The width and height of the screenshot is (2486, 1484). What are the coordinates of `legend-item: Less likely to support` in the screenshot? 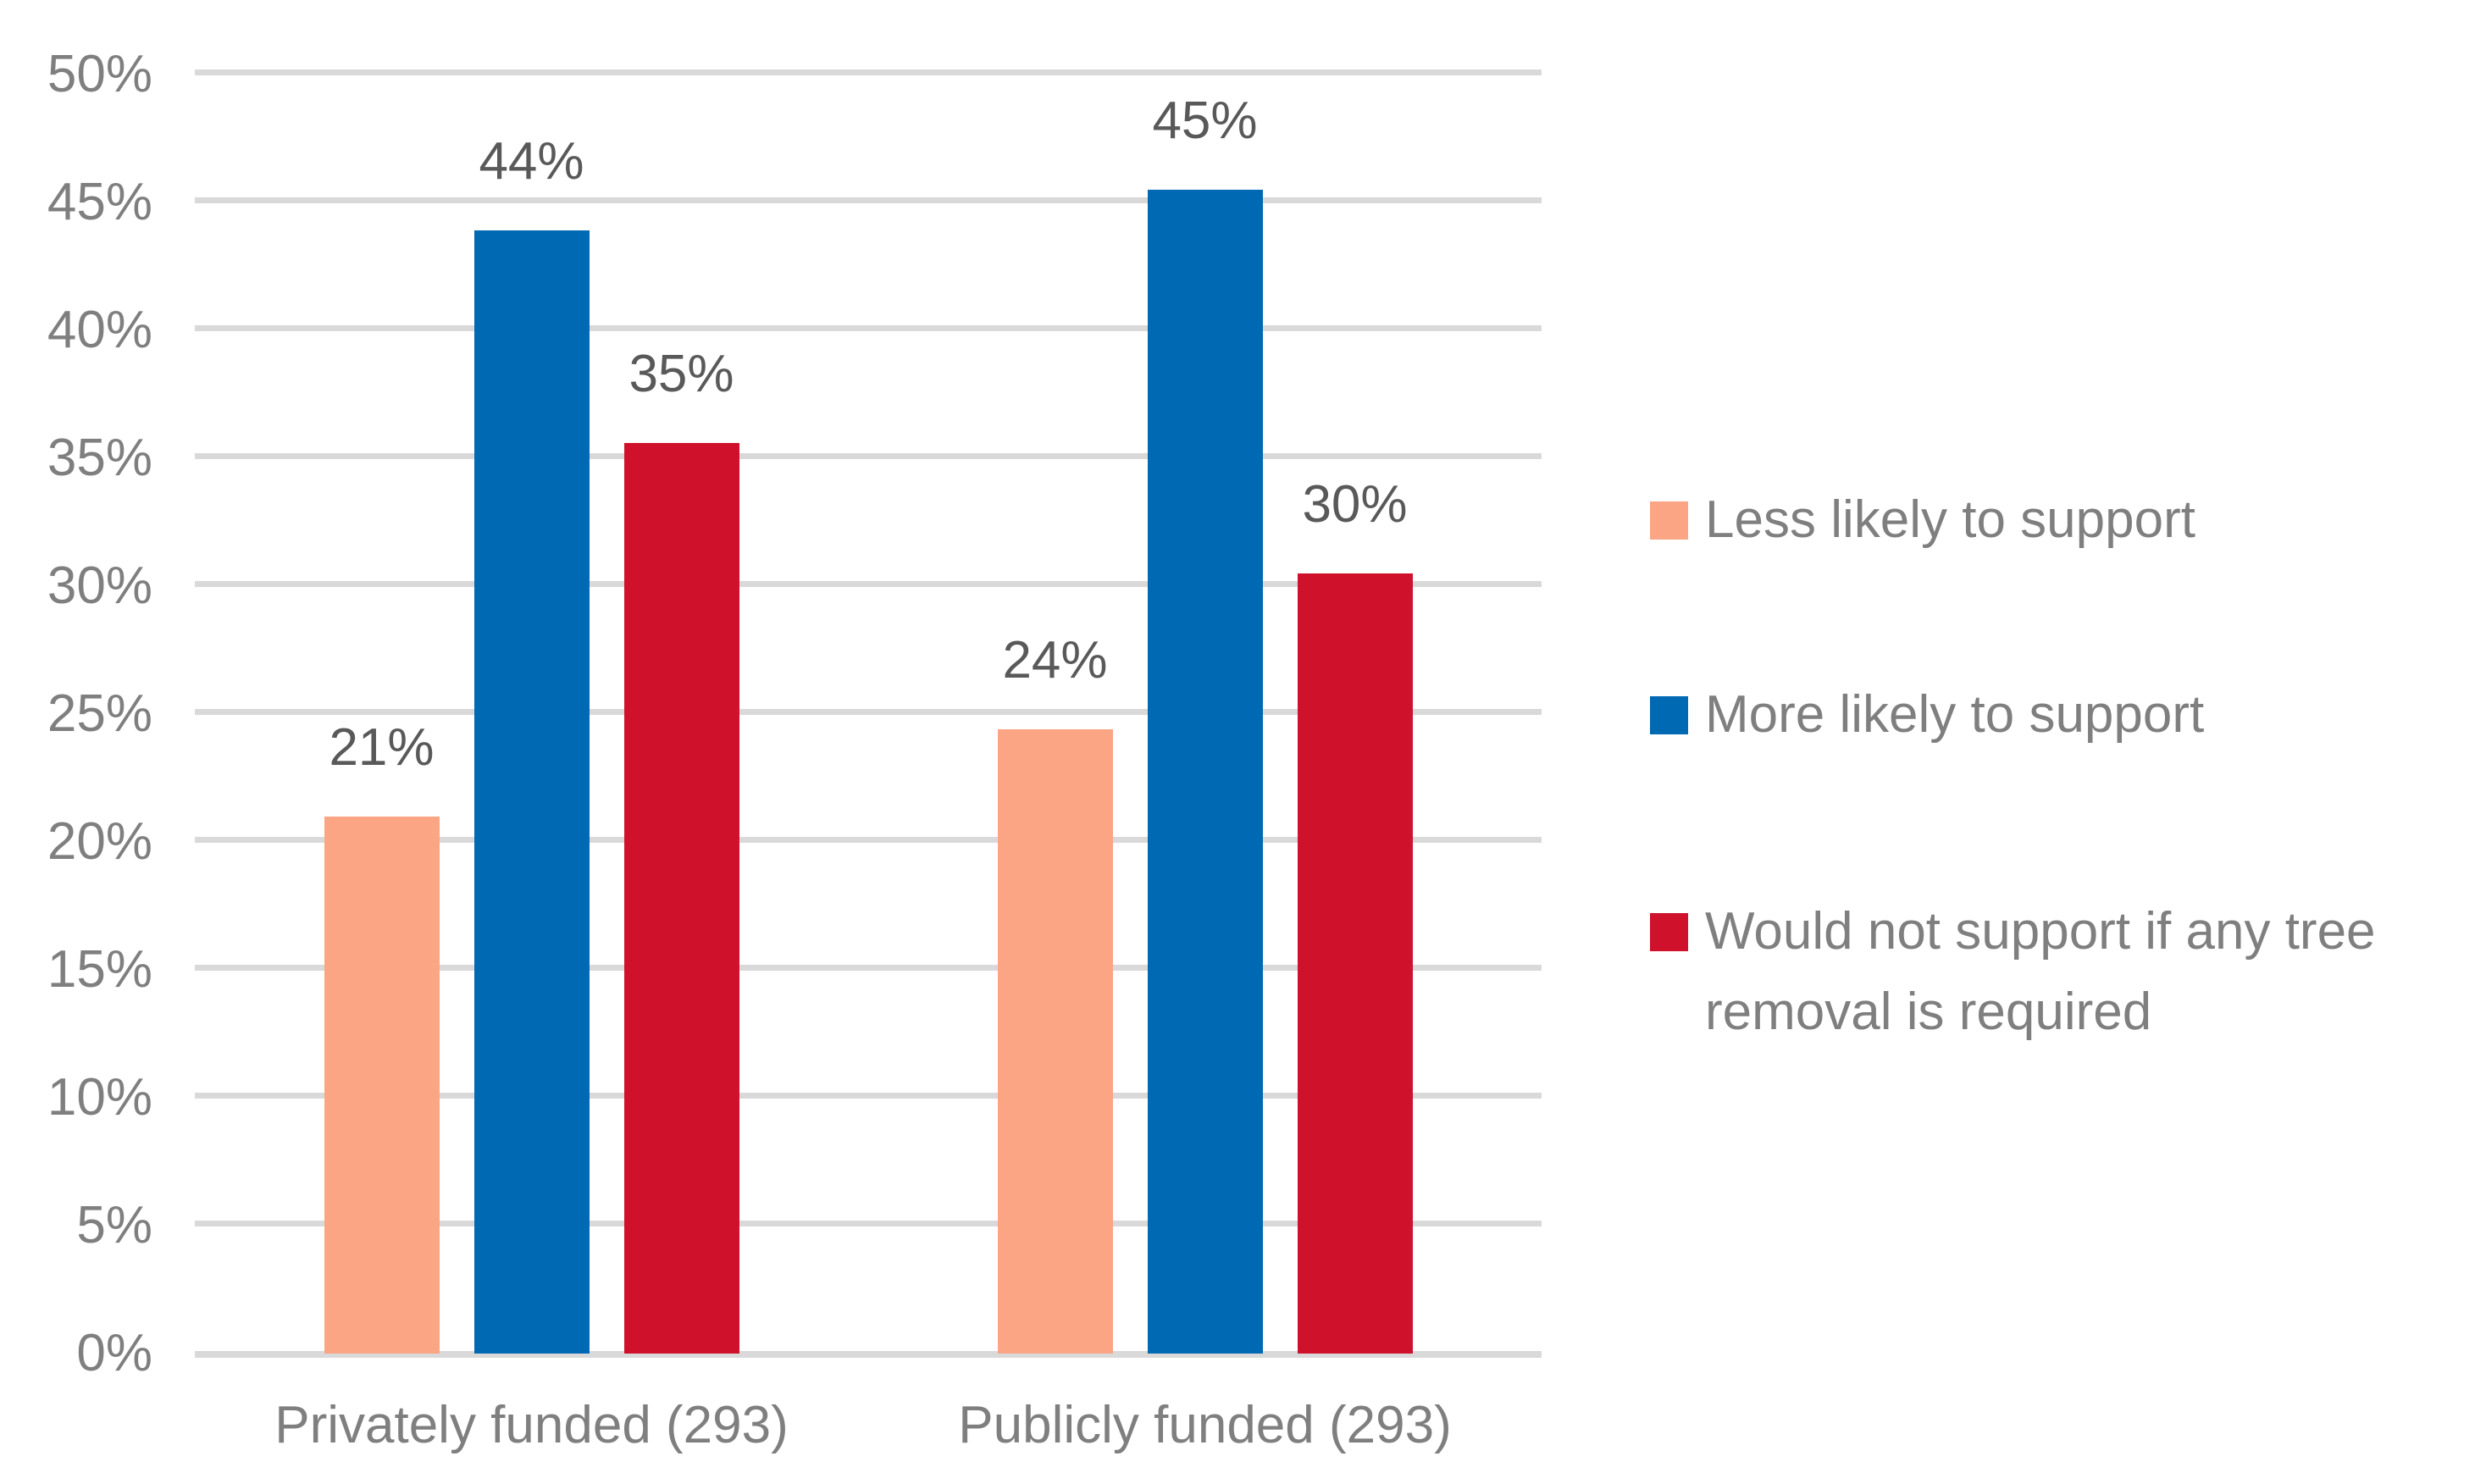 It's located at (2061, 519).